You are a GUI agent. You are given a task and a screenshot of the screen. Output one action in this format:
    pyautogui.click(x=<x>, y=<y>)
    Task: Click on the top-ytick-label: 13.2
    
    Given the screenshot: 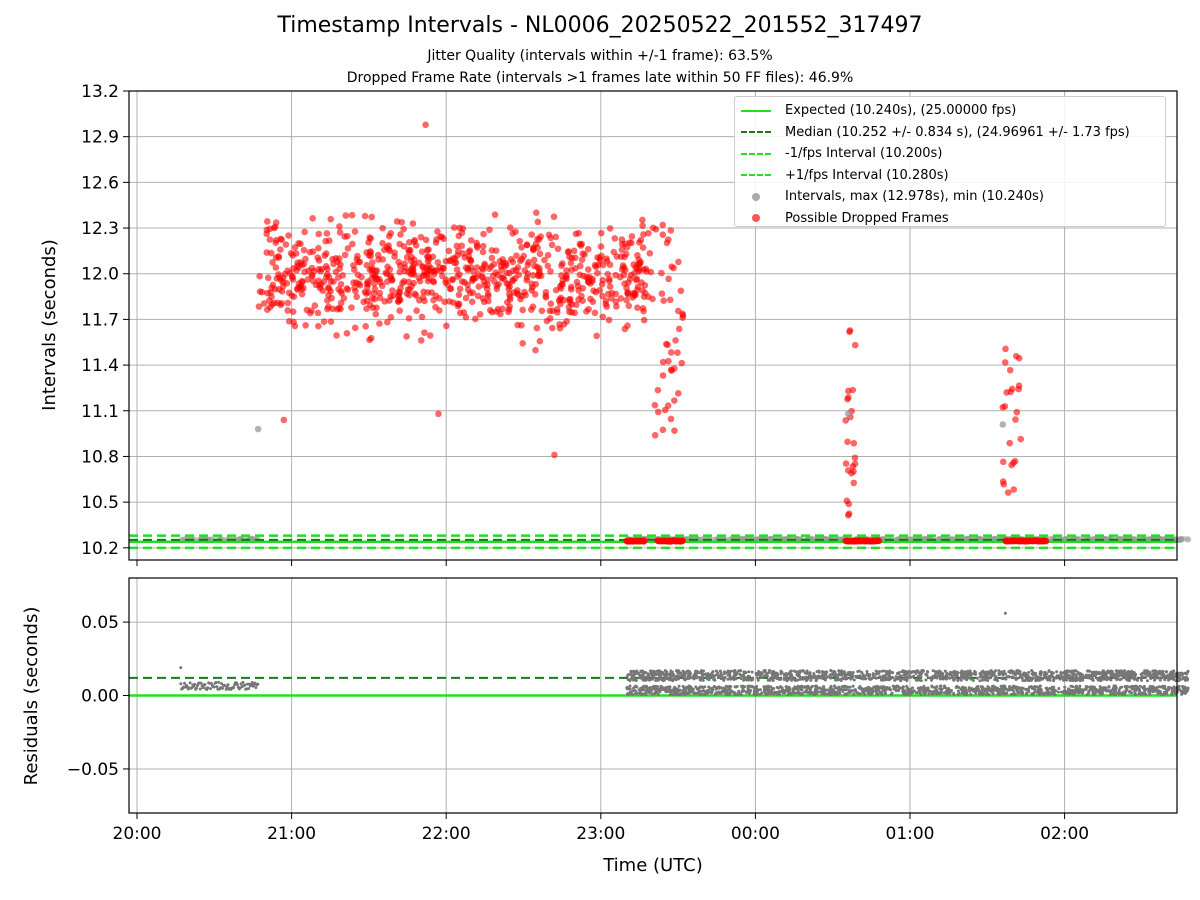 What is the action you would take?
    pyautogui.click(x=100, y=92)
    